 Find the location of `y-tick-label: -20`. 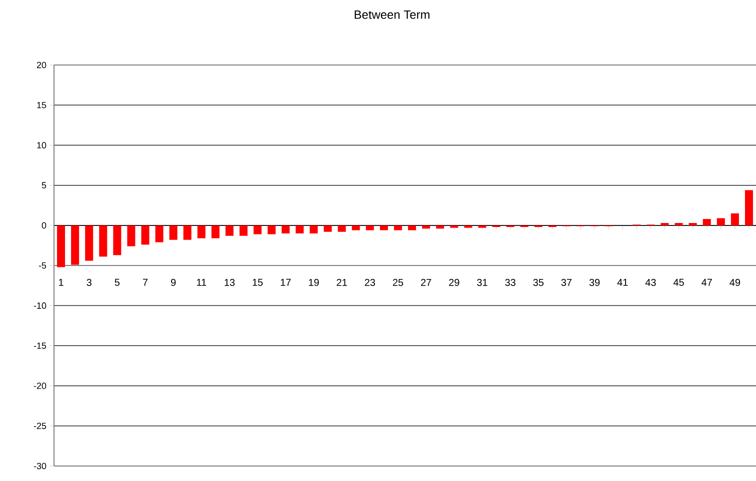

y-tick-label: -20 is located at coordinates (40, 385).